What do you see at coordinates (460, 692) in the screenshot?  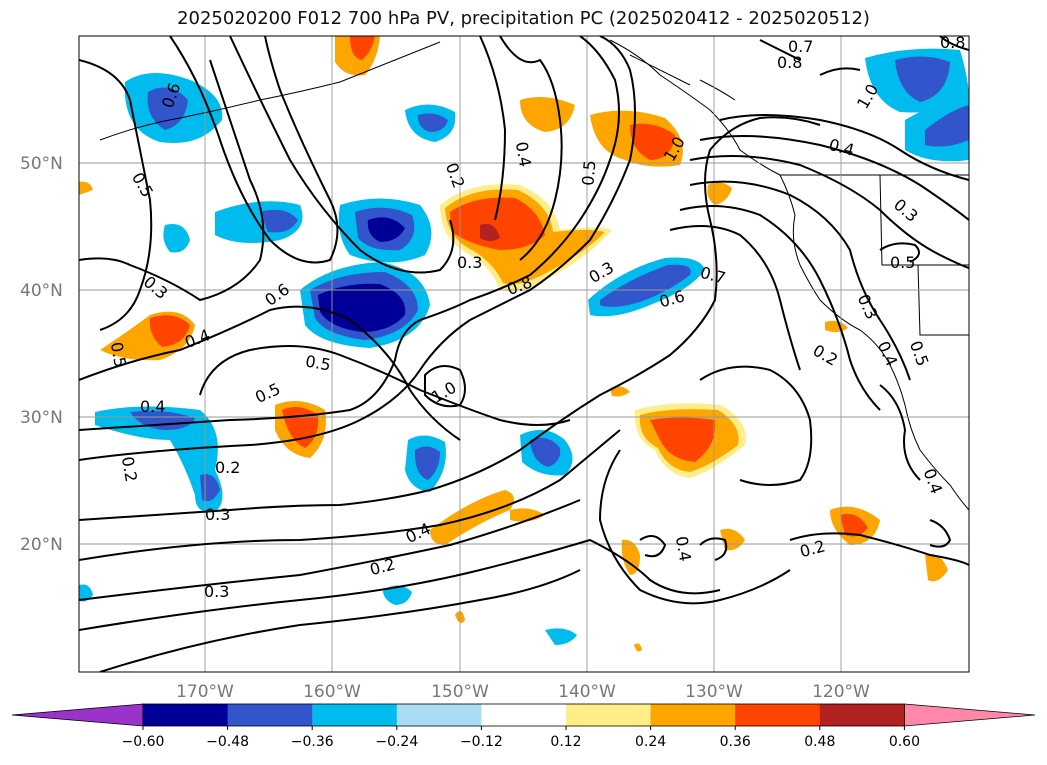 I see `lon-label: 150°W` at bounding box center [460, 692].